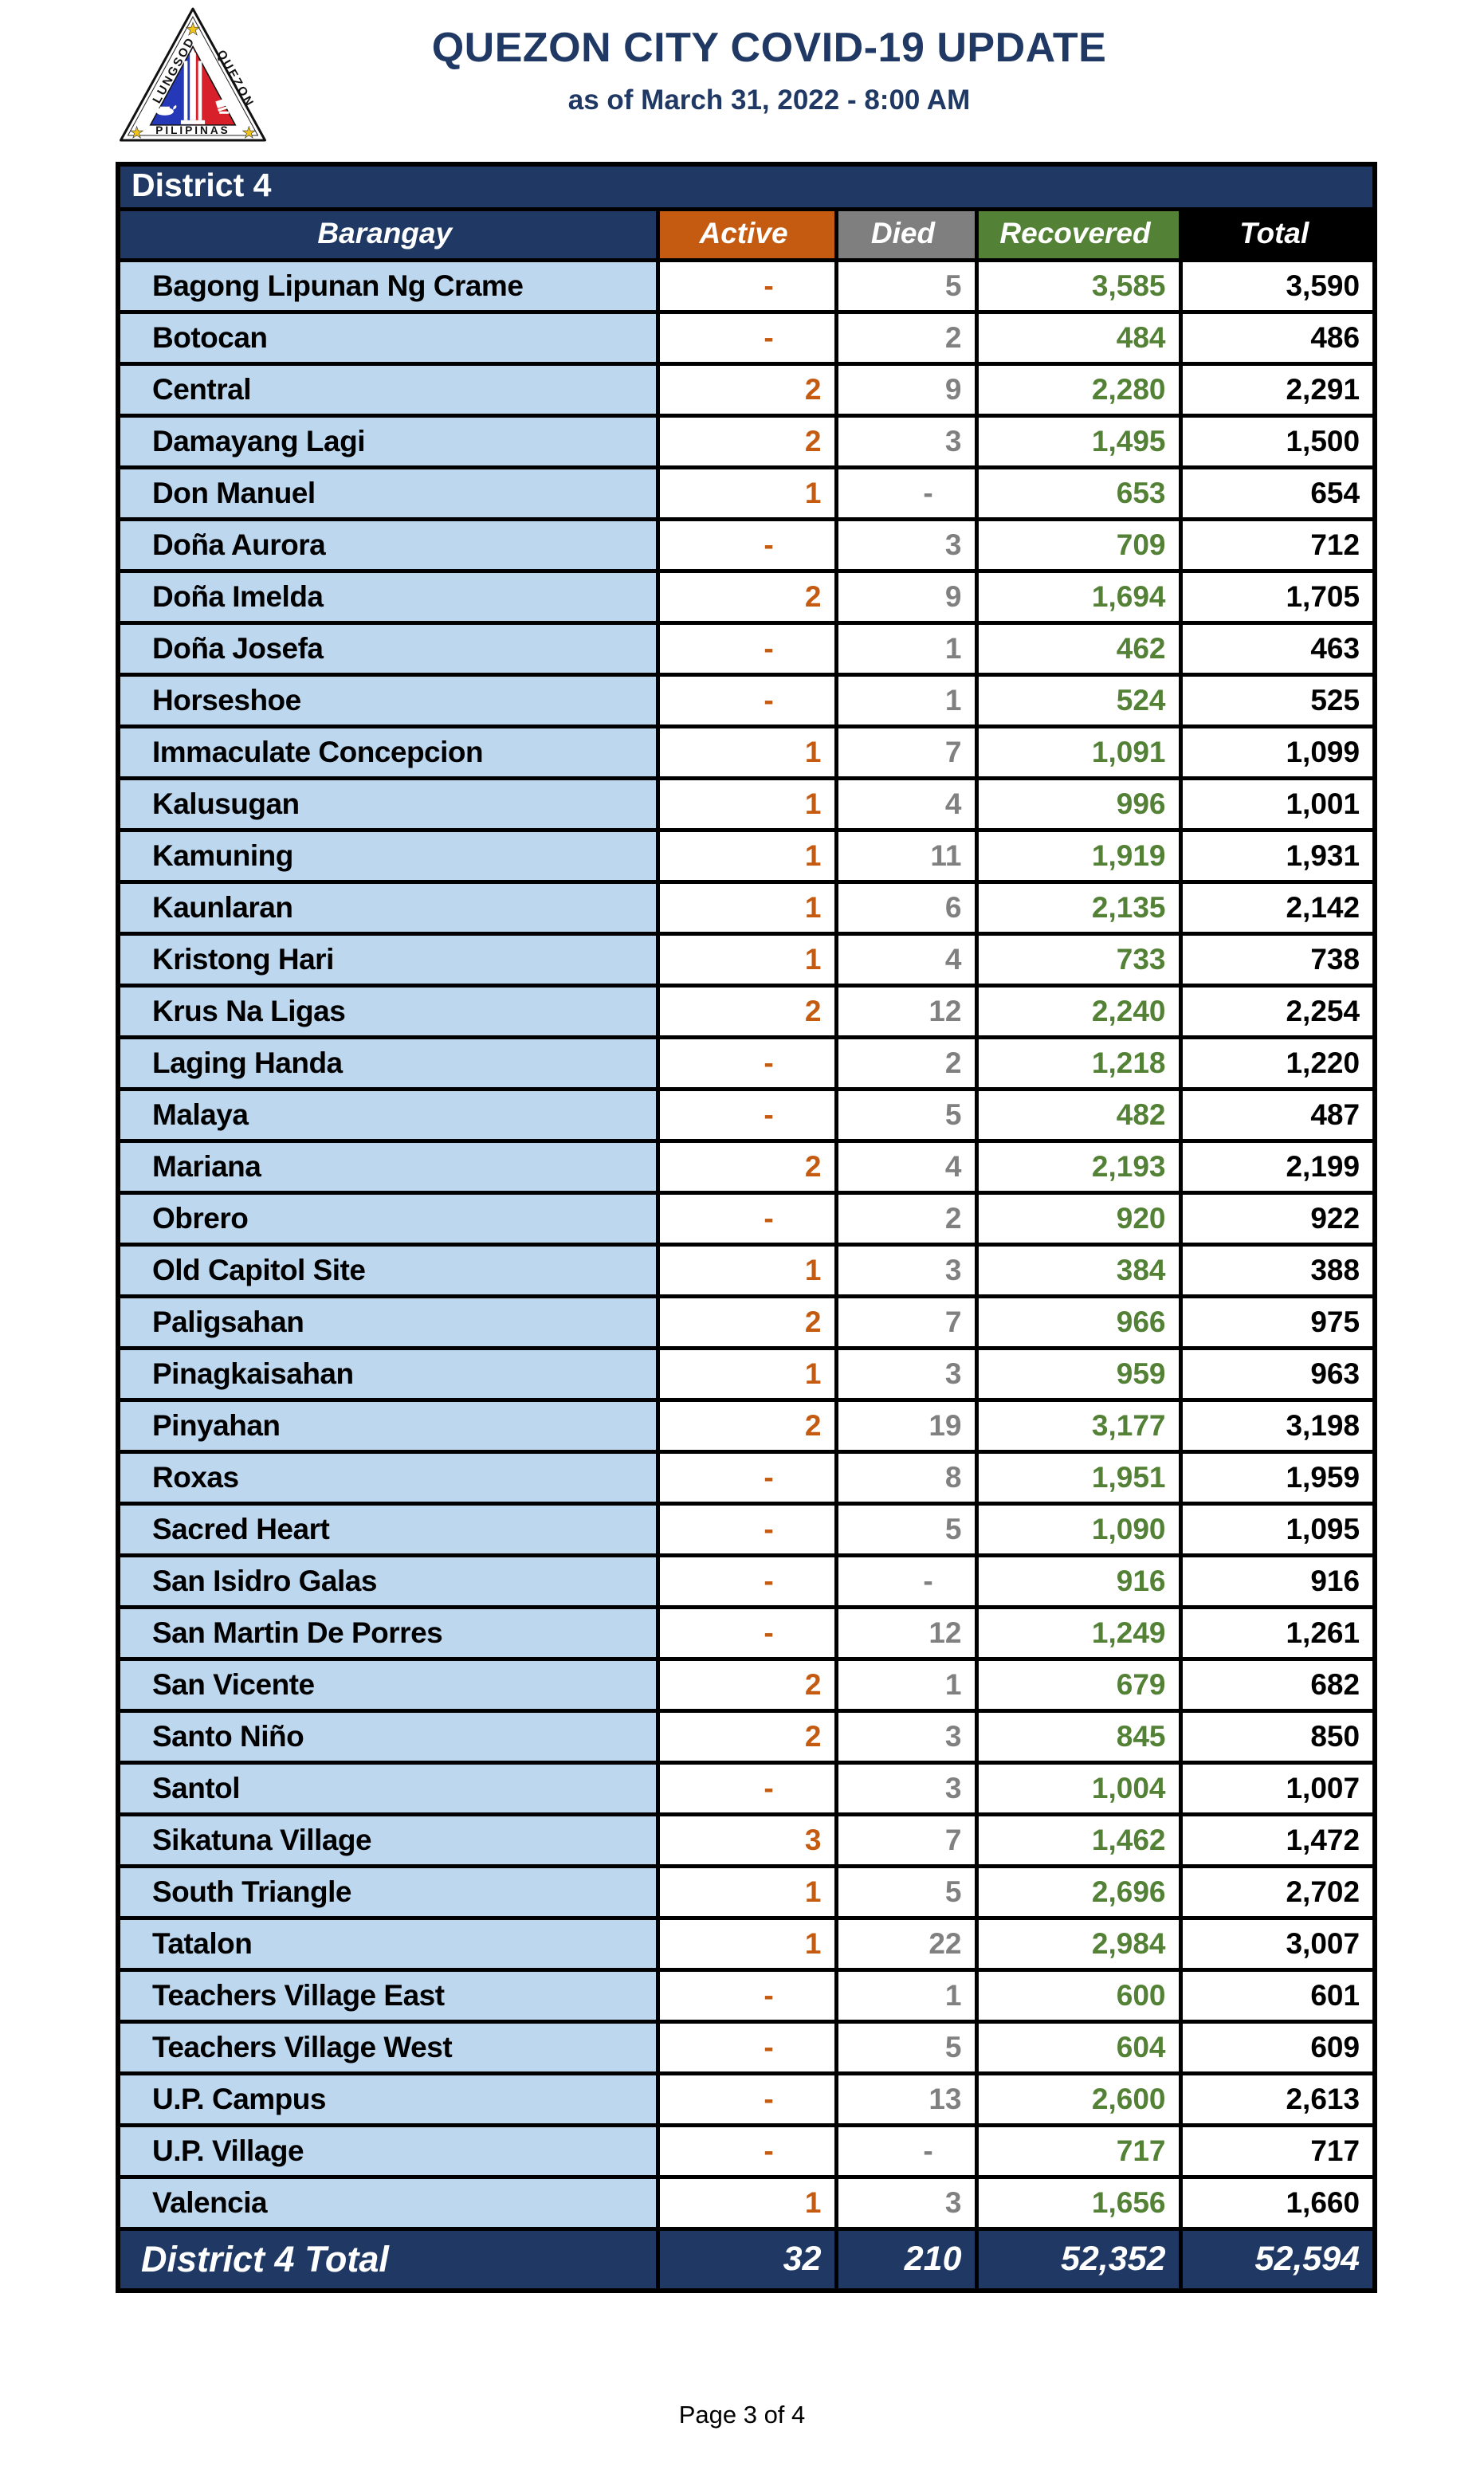 Image resolution: width=1484 pixels, height=2466 pixels. Describe the element at coordinates (746, 752) in the screenshot. I see `table-row: Immaculate Concepcion 1 7 1,091 1,099` at that location.